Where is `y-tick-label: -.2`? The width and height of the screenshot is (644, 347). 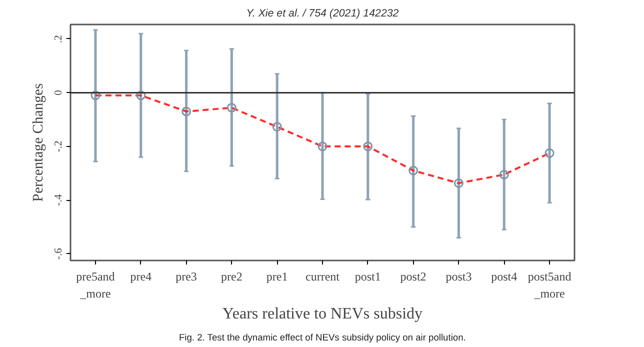
y-tick-label: -.2 is located at coordinates (59, 146).